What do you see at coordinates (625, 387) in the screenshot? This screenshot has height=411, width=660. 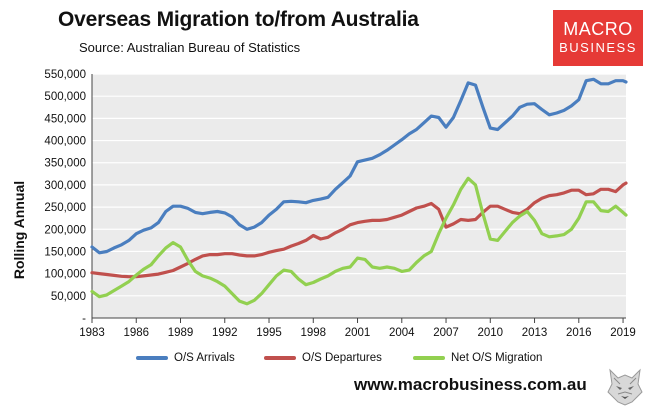 I see `wolf-logo-icon` at bounding box center [625, 387].